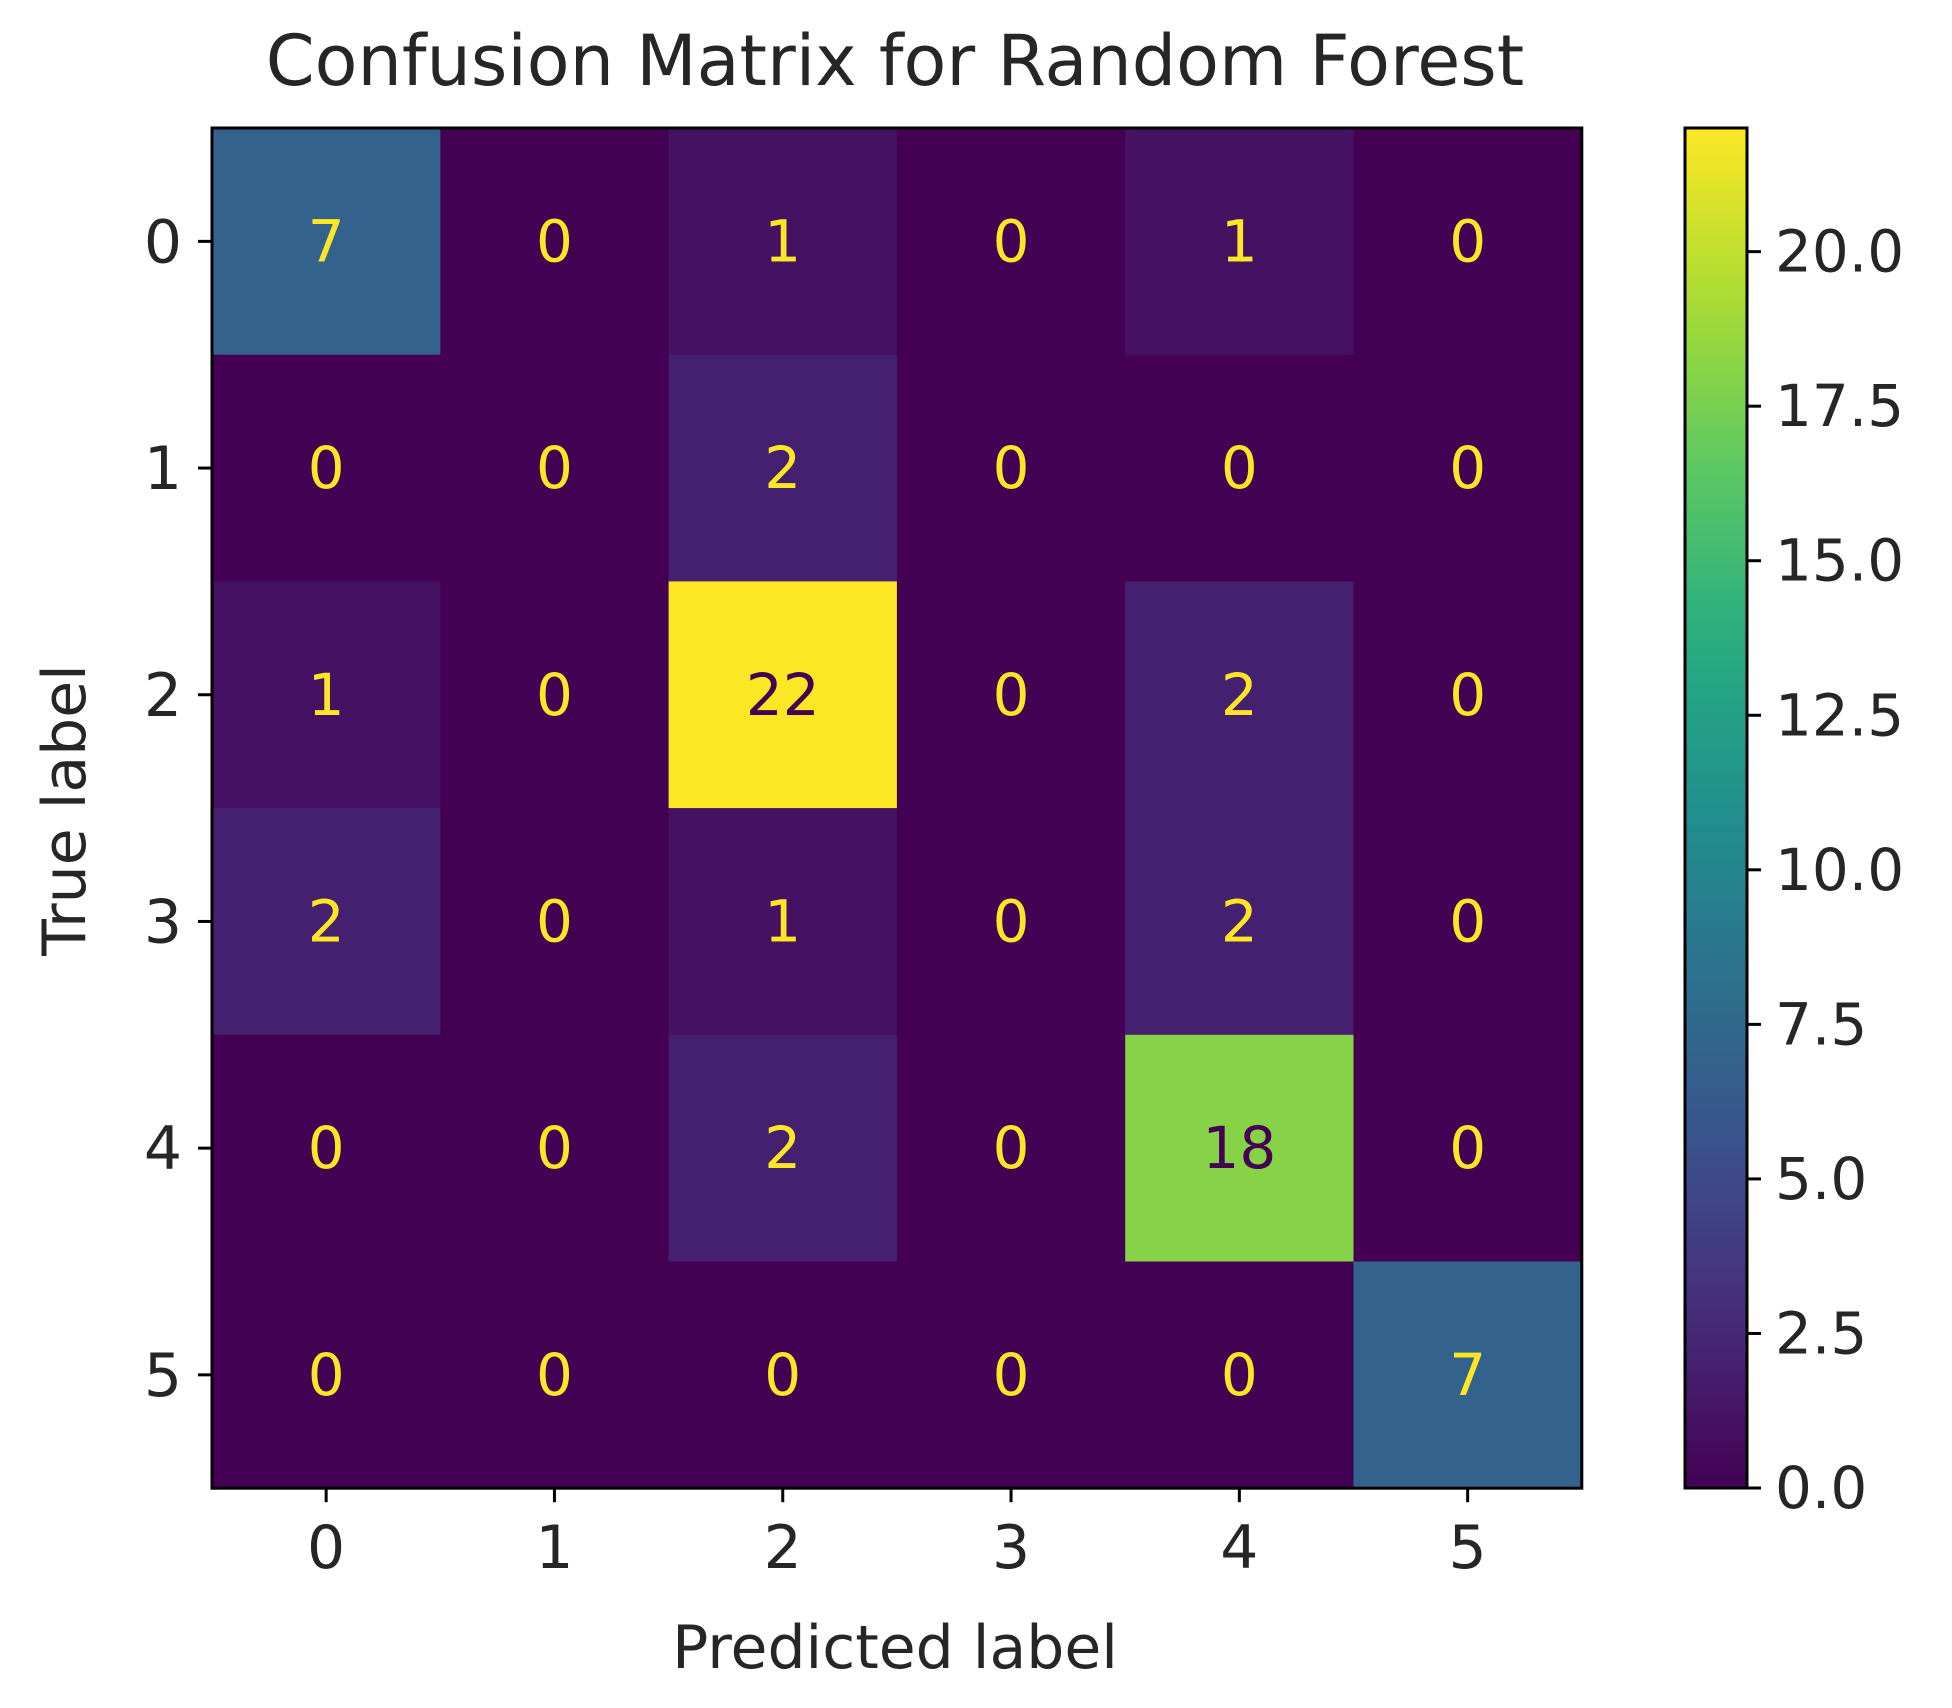 The height and width of the screenshot is (1708, 1952). What do you see at coordinates (163, 469) in the screenshot?
I see `y-tick-label: 1` at bounding box center [163, 469].